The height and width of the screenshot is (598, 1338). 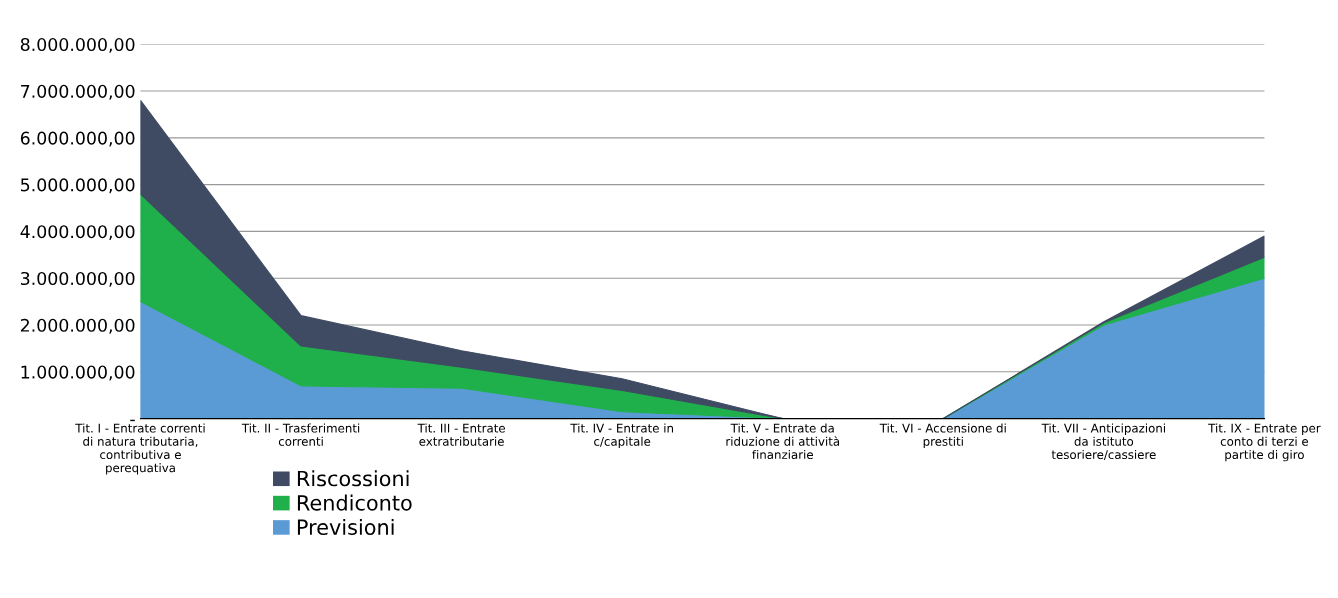 I want to click on y-tick-label: 2.000.000,00, so click(x=77, y=326).